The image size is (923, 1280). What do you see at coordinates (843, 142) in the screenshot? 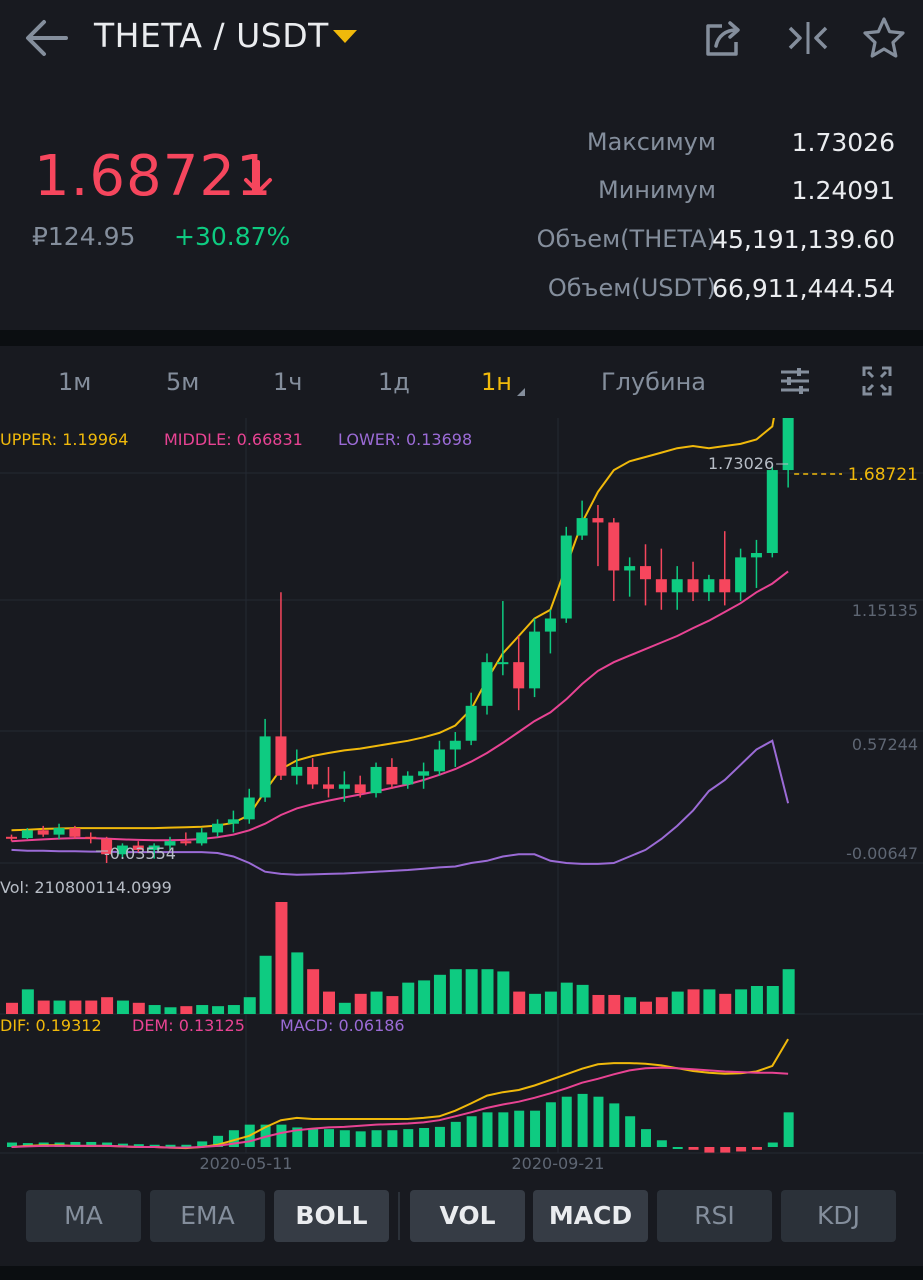
I see `stat-value-high: 1.73026` at bounding box center [843, 142].